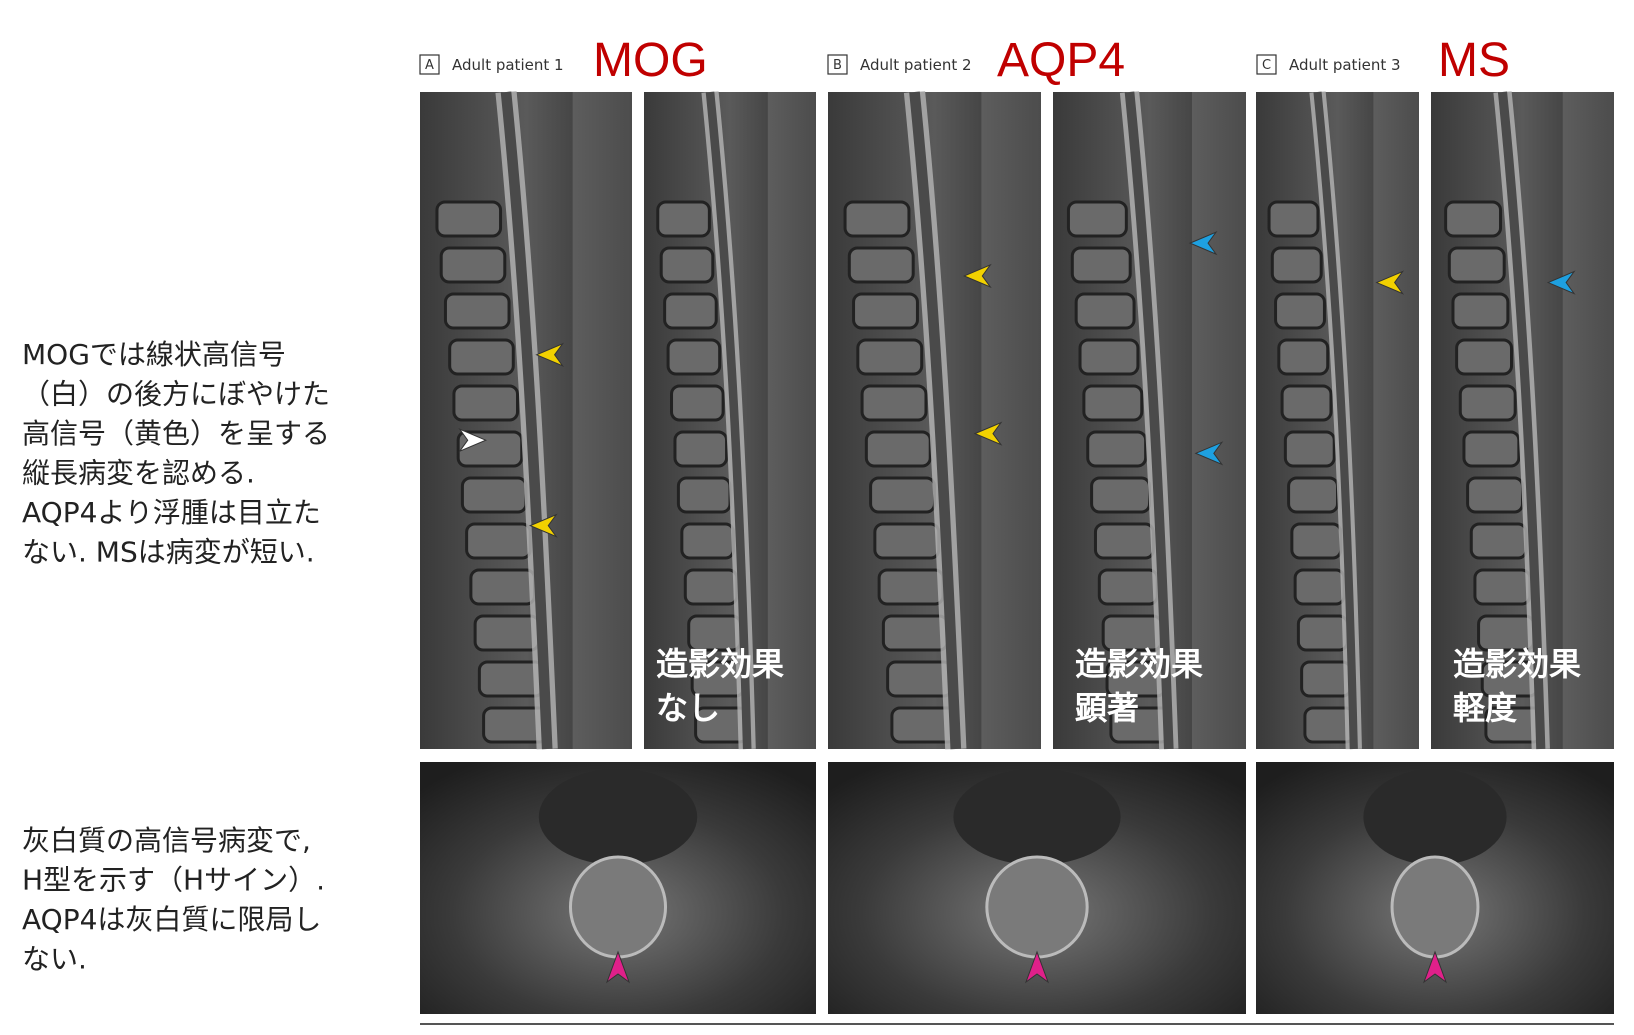  Describe the element at coordinates (168, 552) in the screenshot. I see `note-line: ない. MSは病変が短い.` at that location.